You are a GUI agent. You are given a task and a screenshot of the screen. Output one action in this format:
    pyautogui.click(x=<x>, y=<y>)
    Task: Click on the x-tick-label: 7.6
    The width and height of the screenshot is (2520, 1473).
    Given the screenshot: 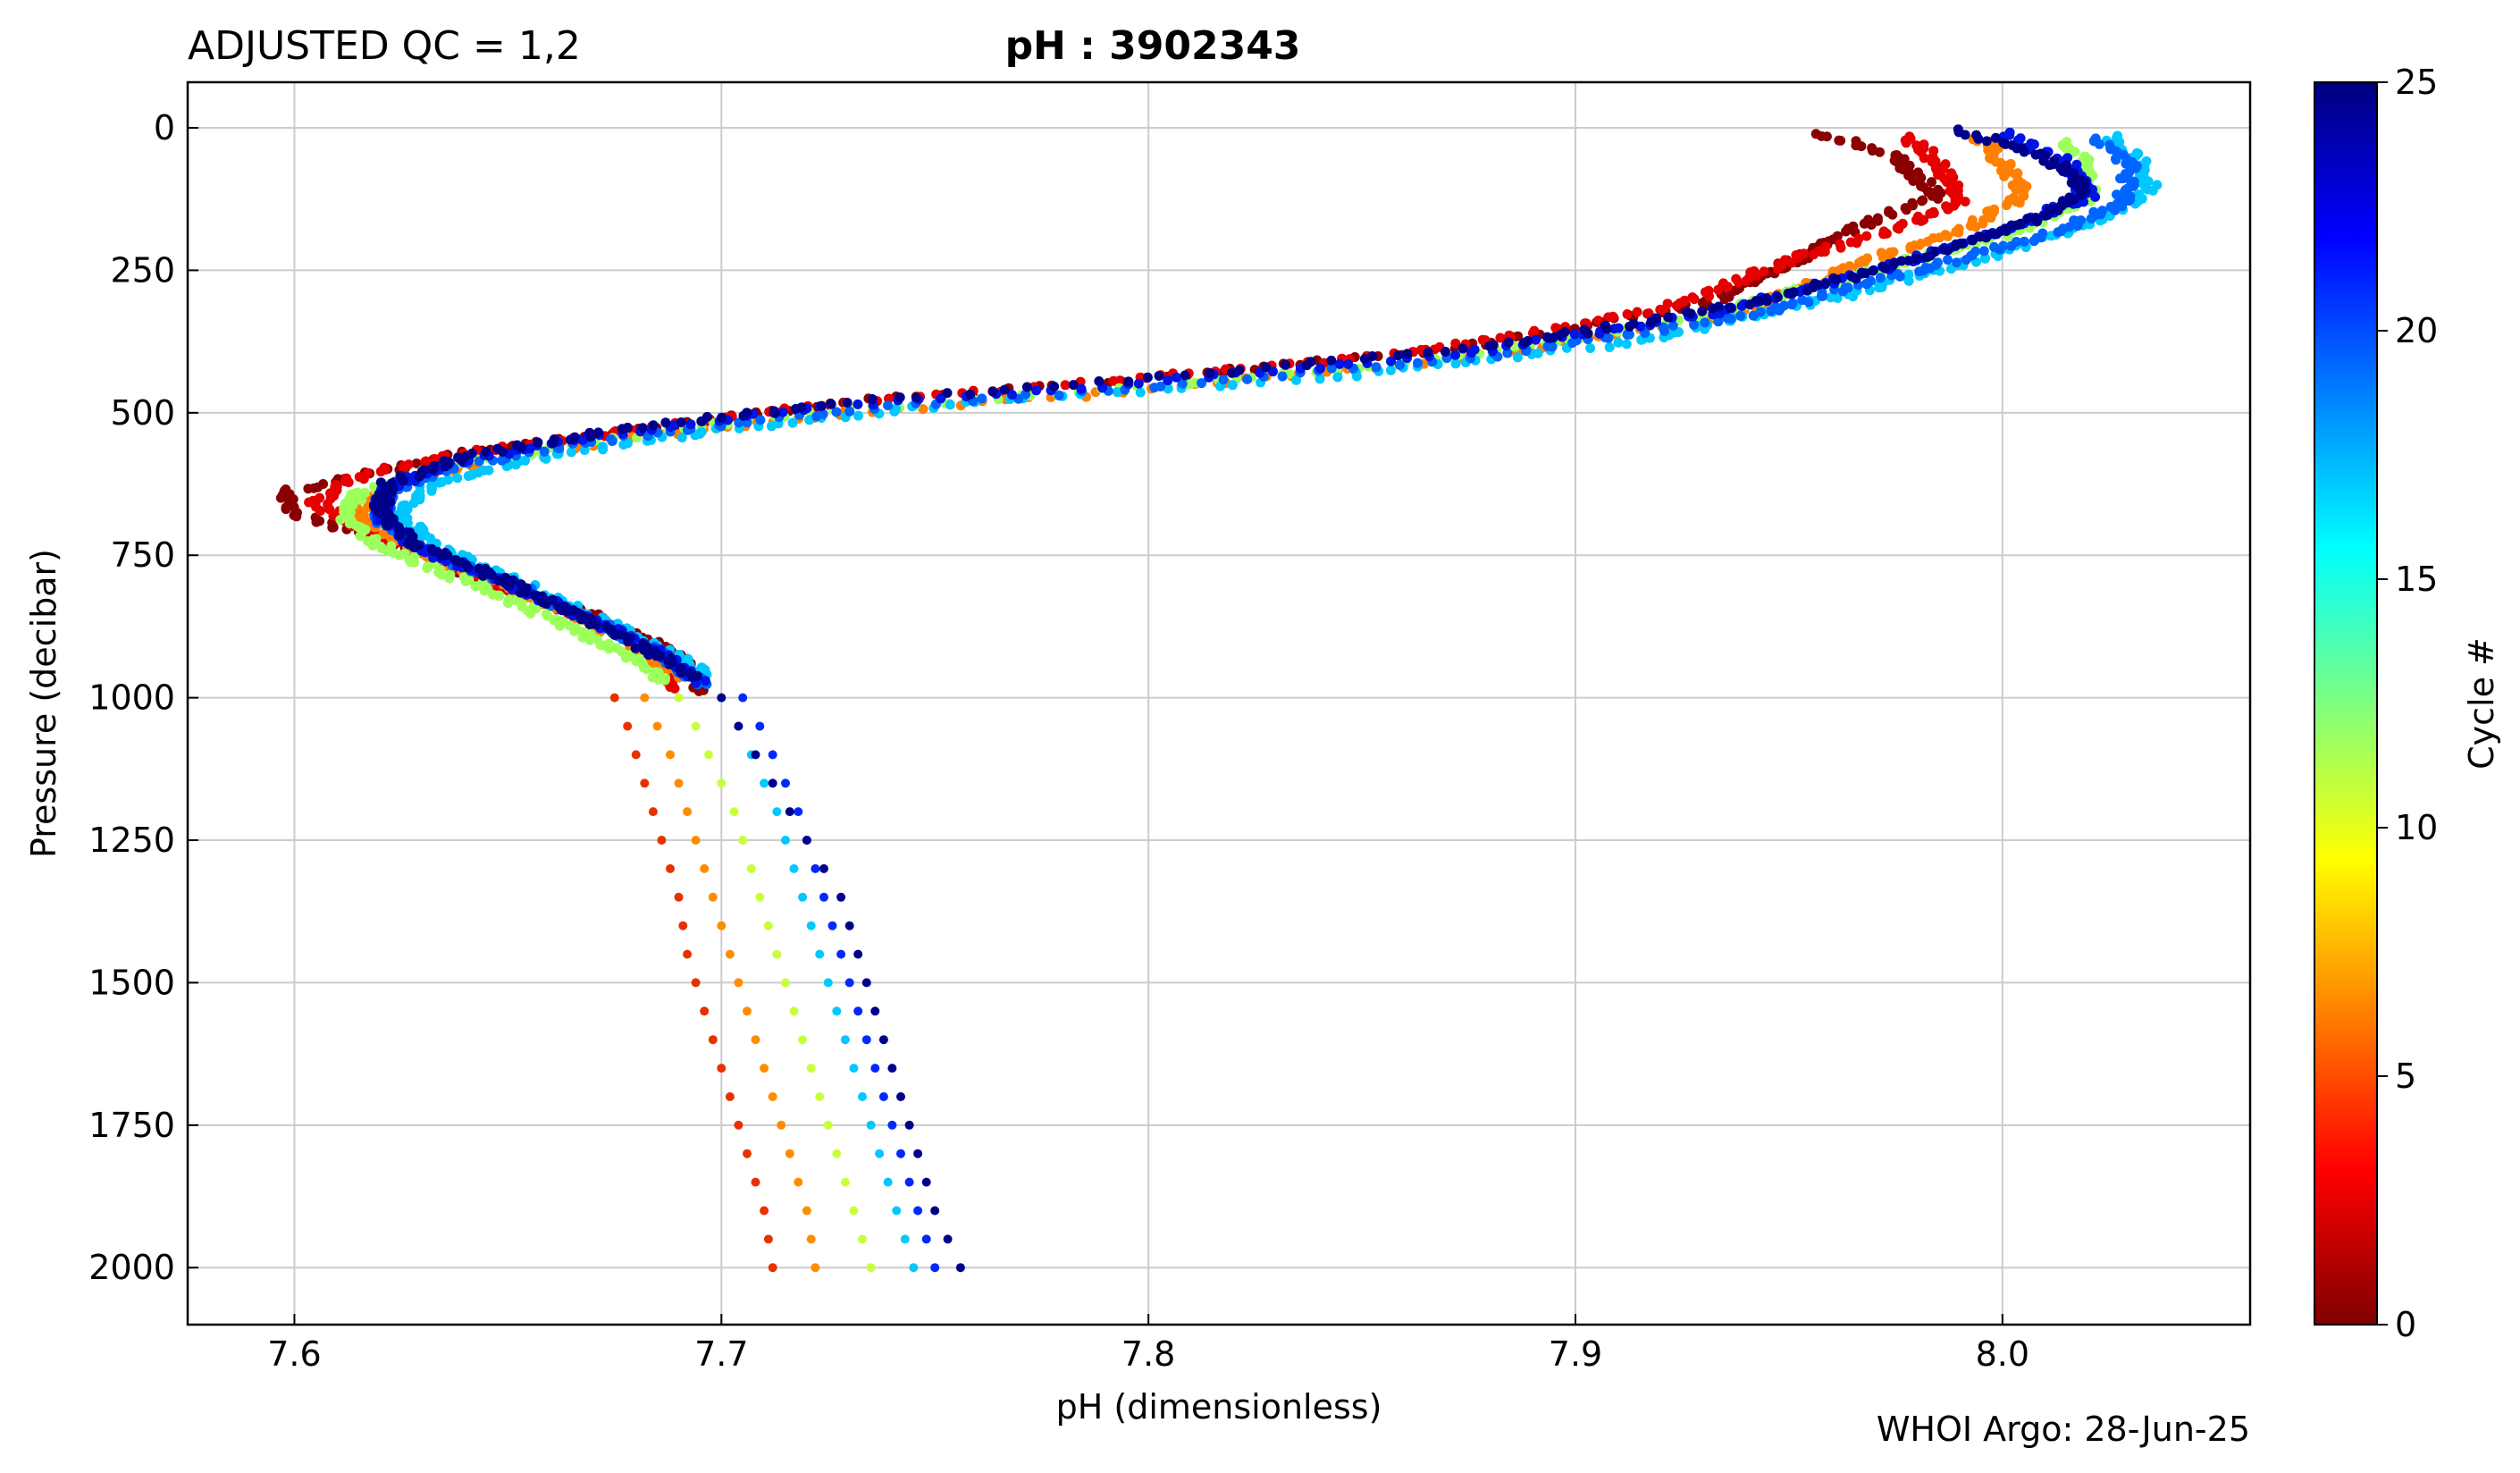 What is the action you would take?
    pyautogui.click(x=294, y=1354)
    